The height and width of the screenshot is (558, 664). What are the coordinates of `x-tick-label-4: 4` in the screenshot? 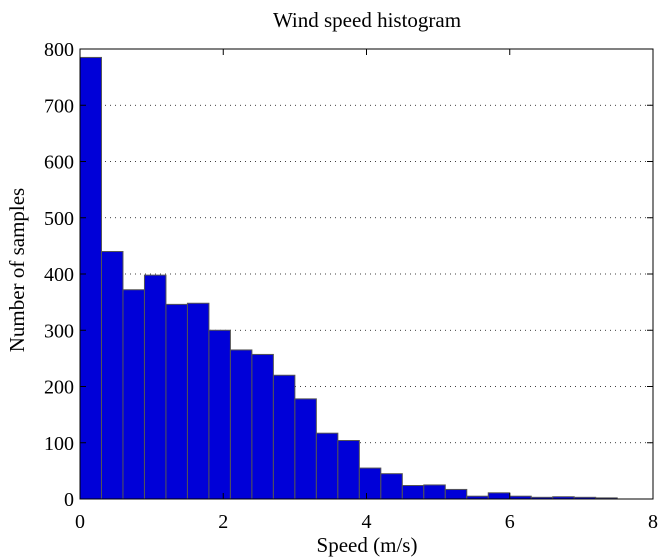 It's located at (367, 522).